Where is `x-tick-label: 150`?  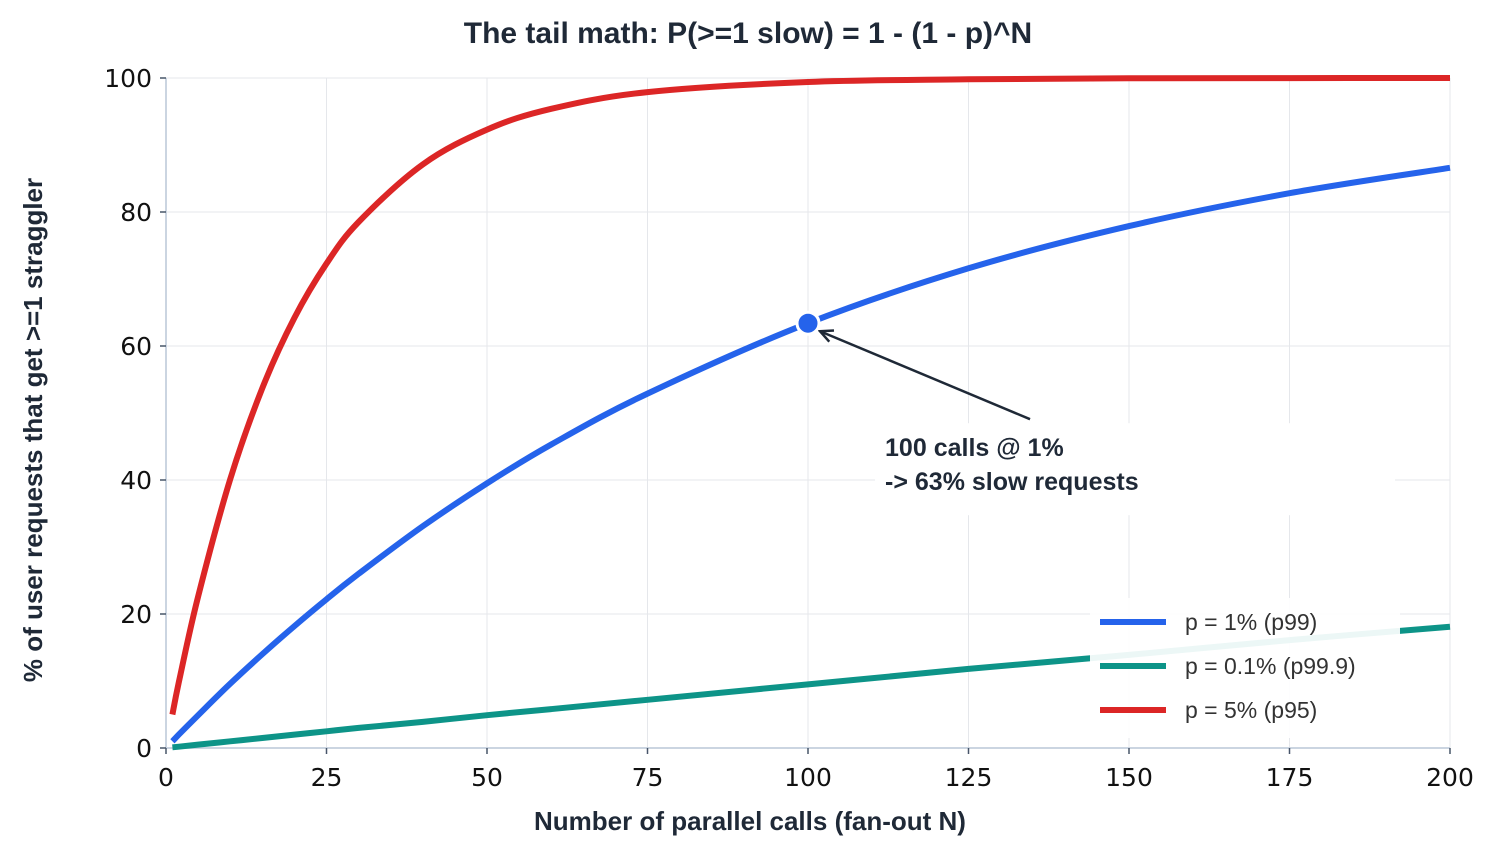
x-tick-label: 150 is located at coordinates (1129, 777).